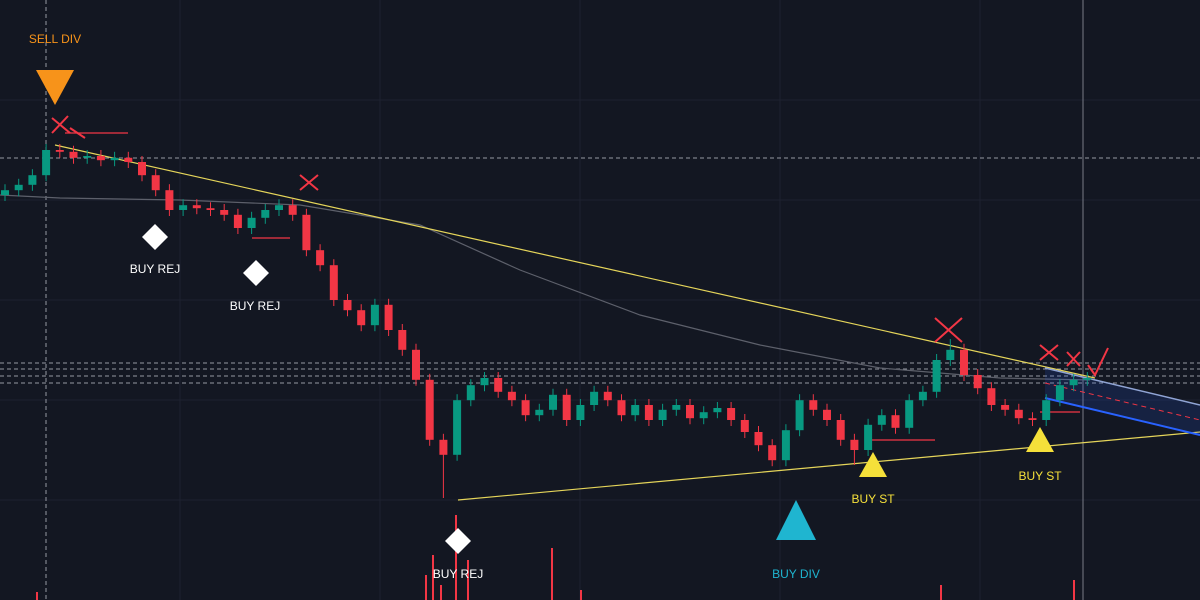 This screenshot has height=600, width=1200. What do you see at coordinates (555, 557) in the screenshot?
I see `volume` at bounding box center [555, 557].